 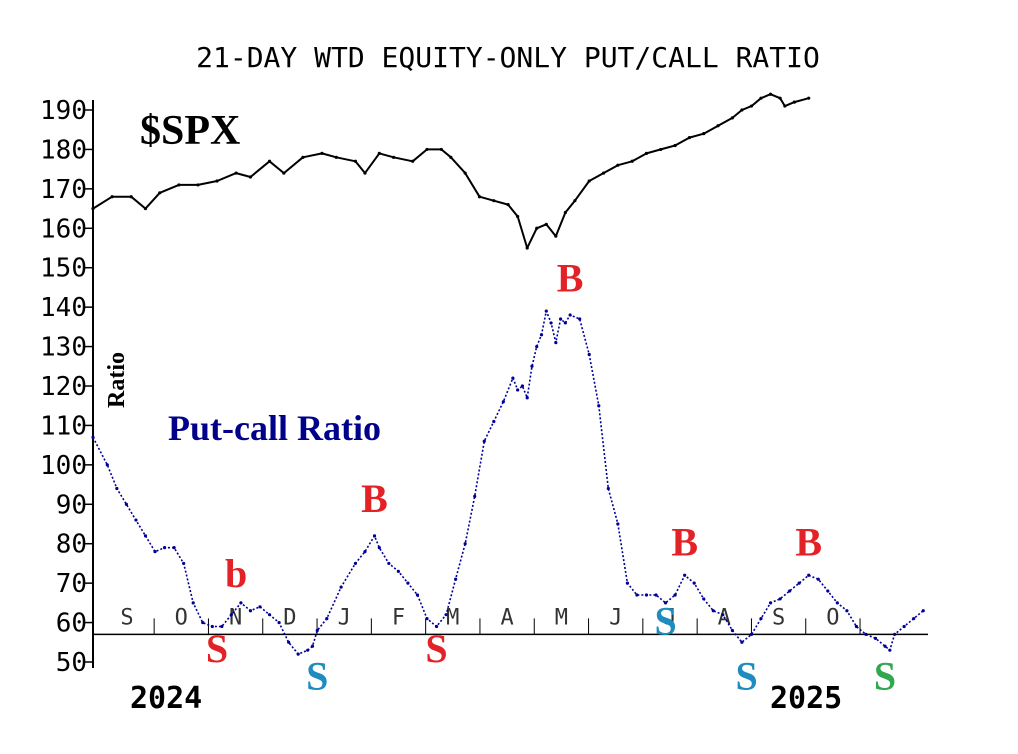 What do you see at coordinates (190, 131) in the screenshot?
I see `series-label-spx: $SPX` at bounding box center [190, 131].